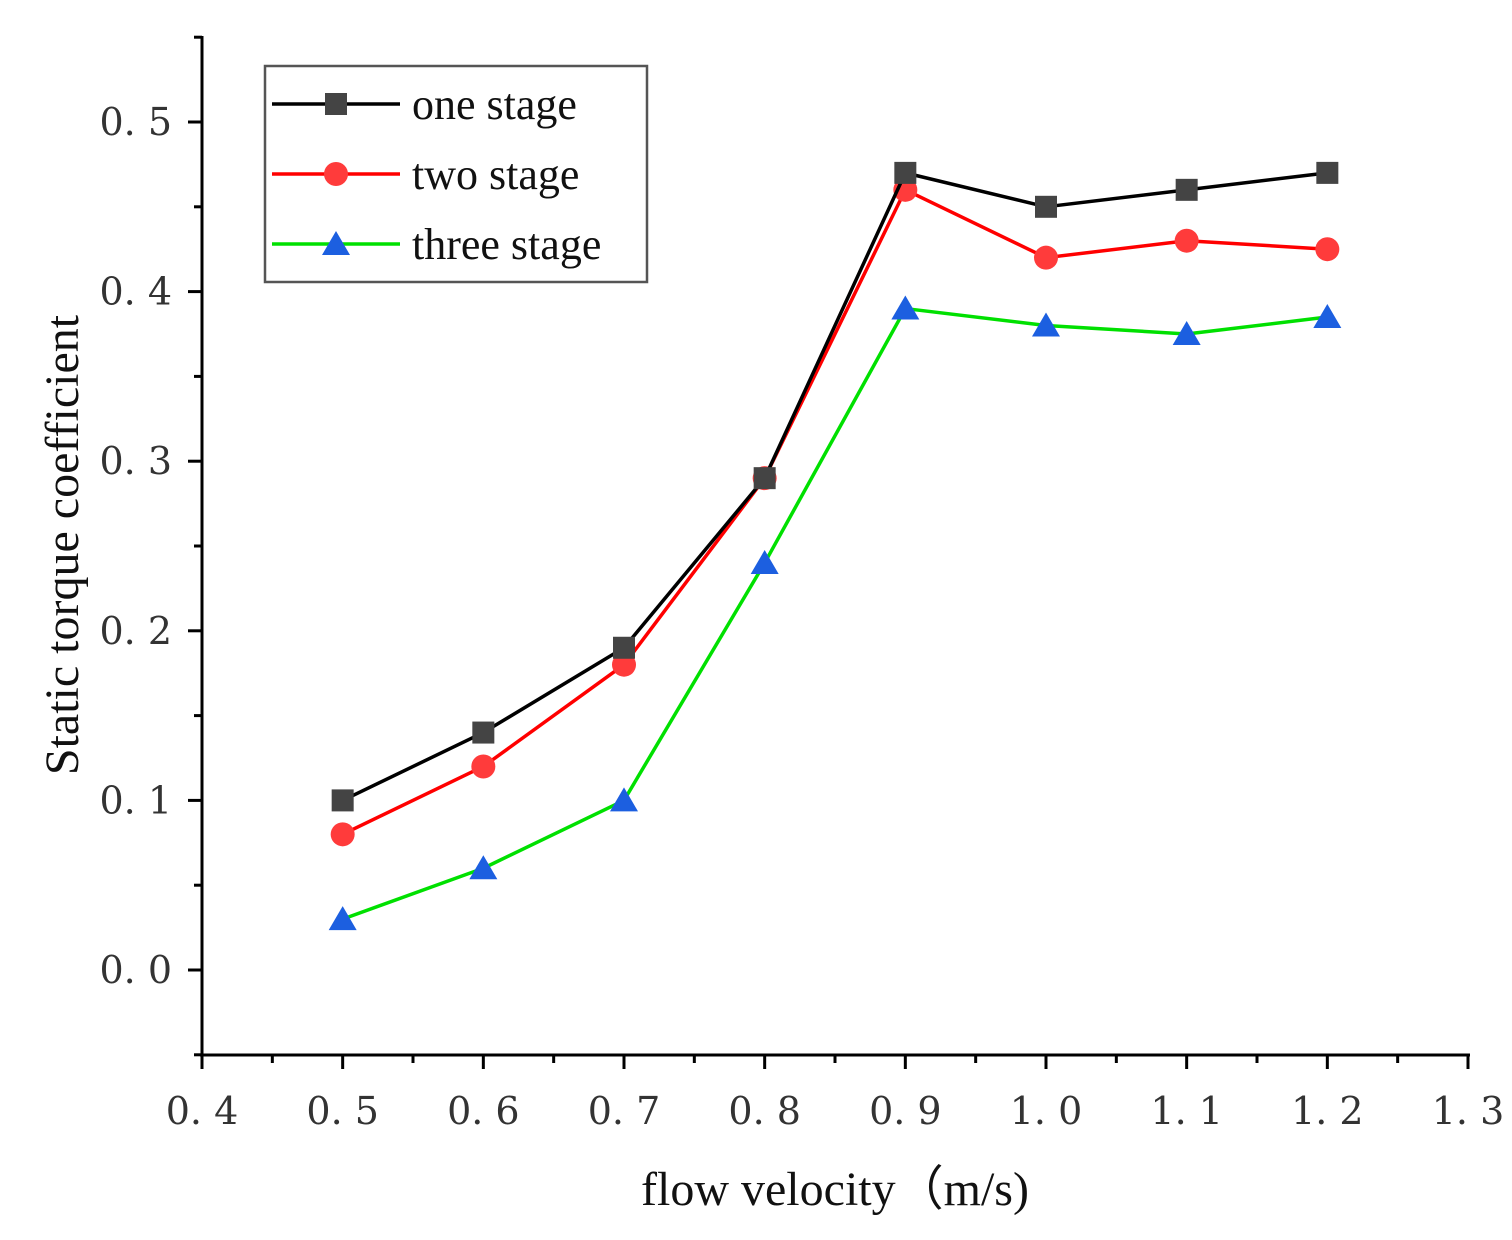 This screenshot has width=1512, height=1240. Describe the element at coordinates (135, 292) in the screenshot. I see `y-tick-label: 0. 4` at that location.